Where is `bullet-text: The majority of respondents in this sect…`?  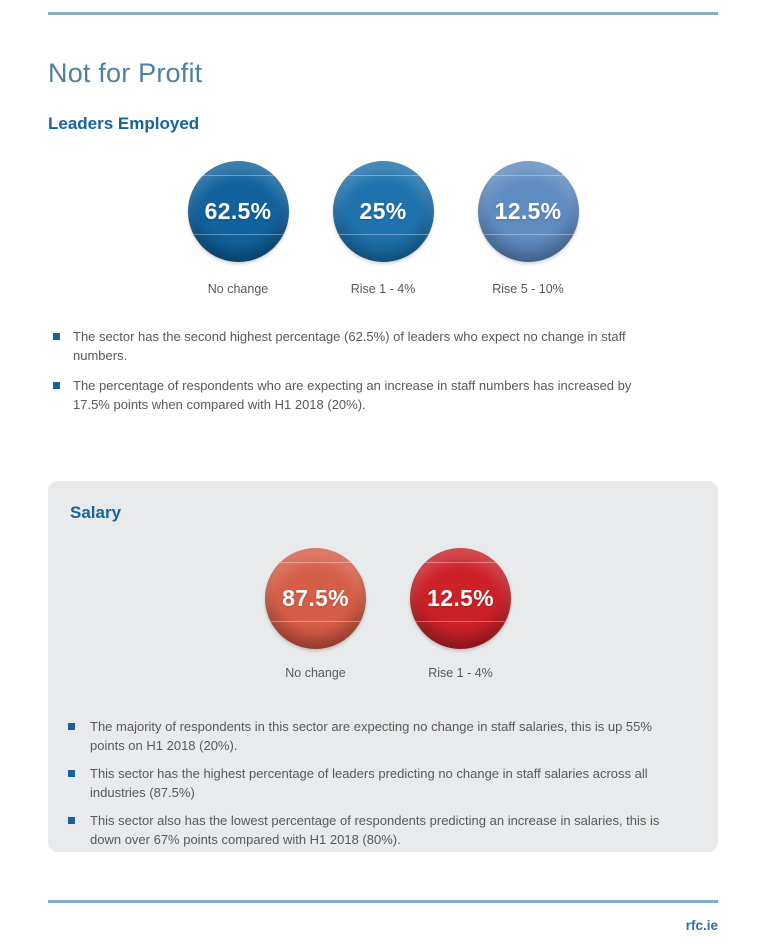 bullet-text: The majority of respondents in this sect… is located at coordinates (371, 736).